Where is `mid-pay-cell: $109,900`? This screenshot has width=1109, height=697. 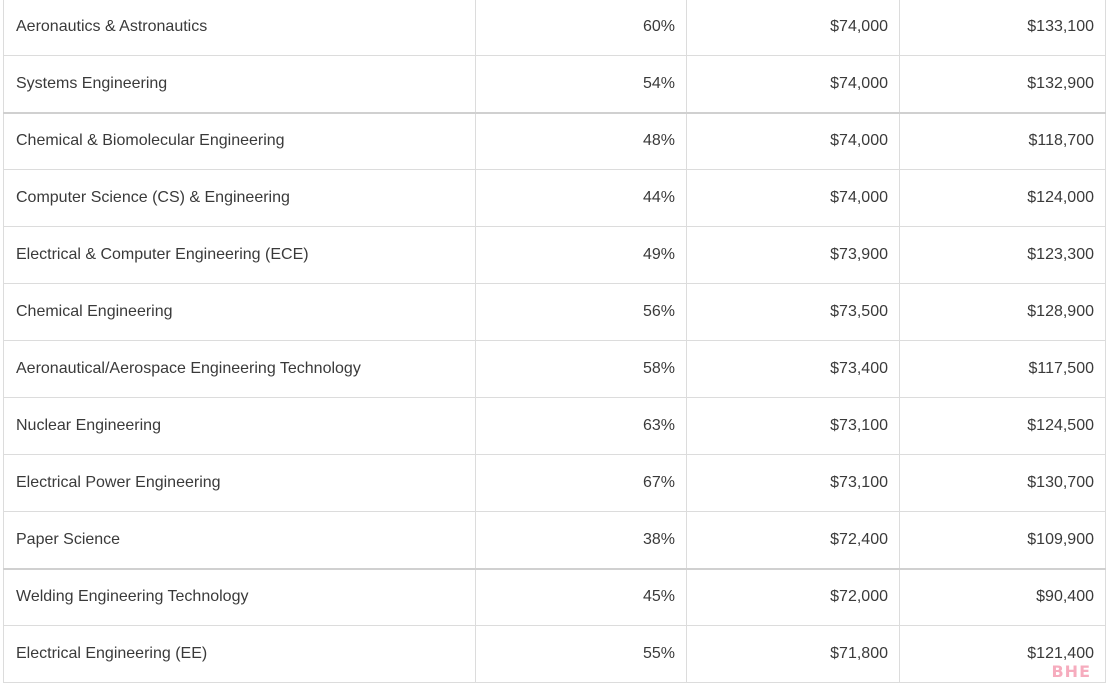
mid-pay-cell: $109,900 is located at coordinates (1002, 540).